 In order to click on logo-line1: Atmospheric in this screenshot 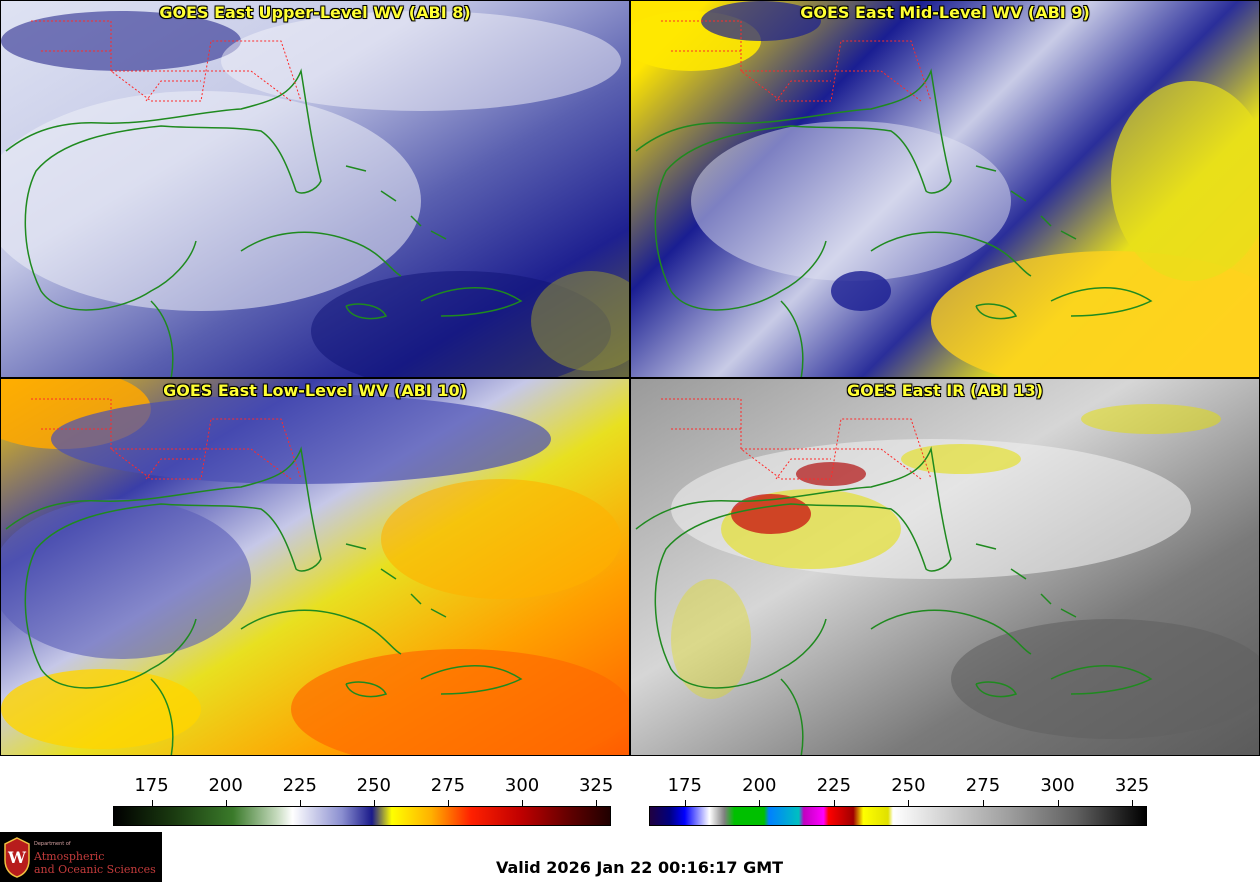, I will do `click(69, 856)`.